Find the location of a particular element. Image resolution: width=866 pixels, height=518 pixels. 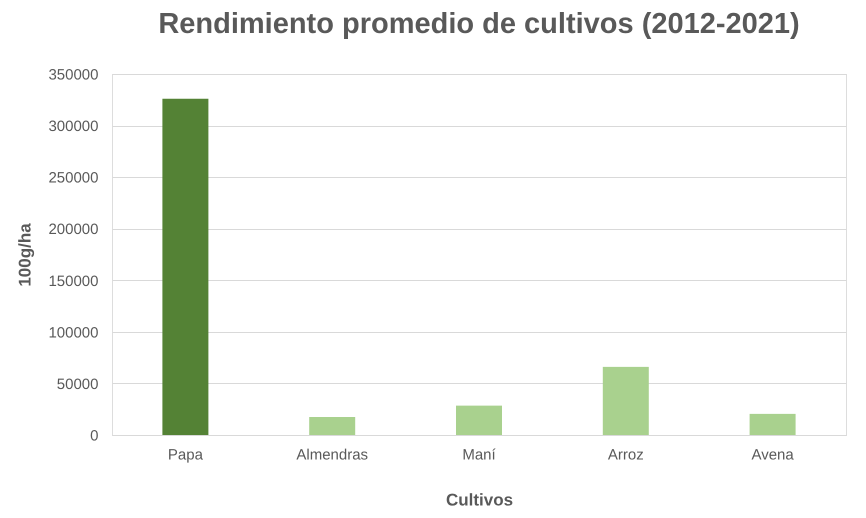

y-tick-label: 350000 is located at coordinates (73, 75).